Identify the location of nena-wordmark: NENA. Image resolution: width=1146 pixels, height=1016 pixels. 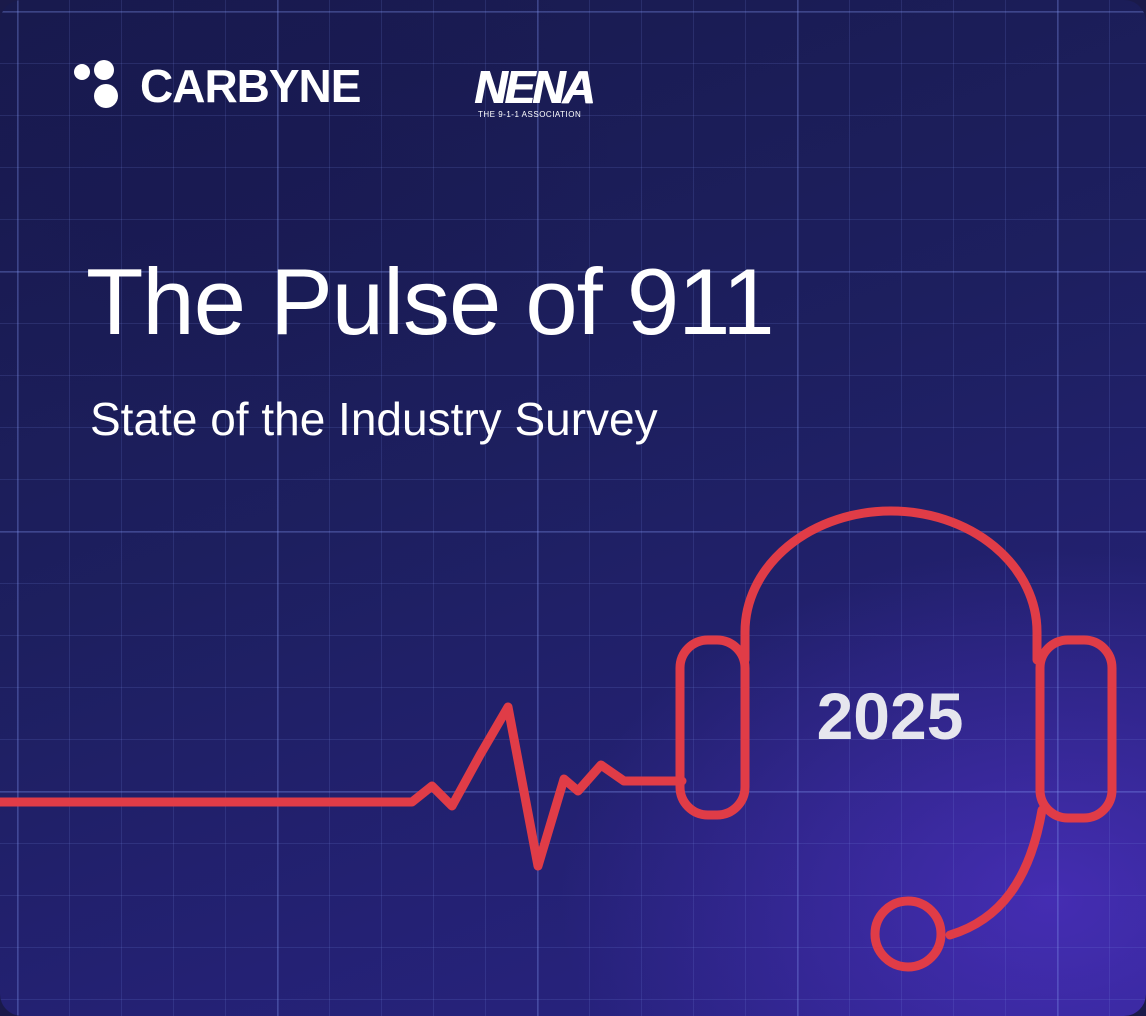
(534, 87).